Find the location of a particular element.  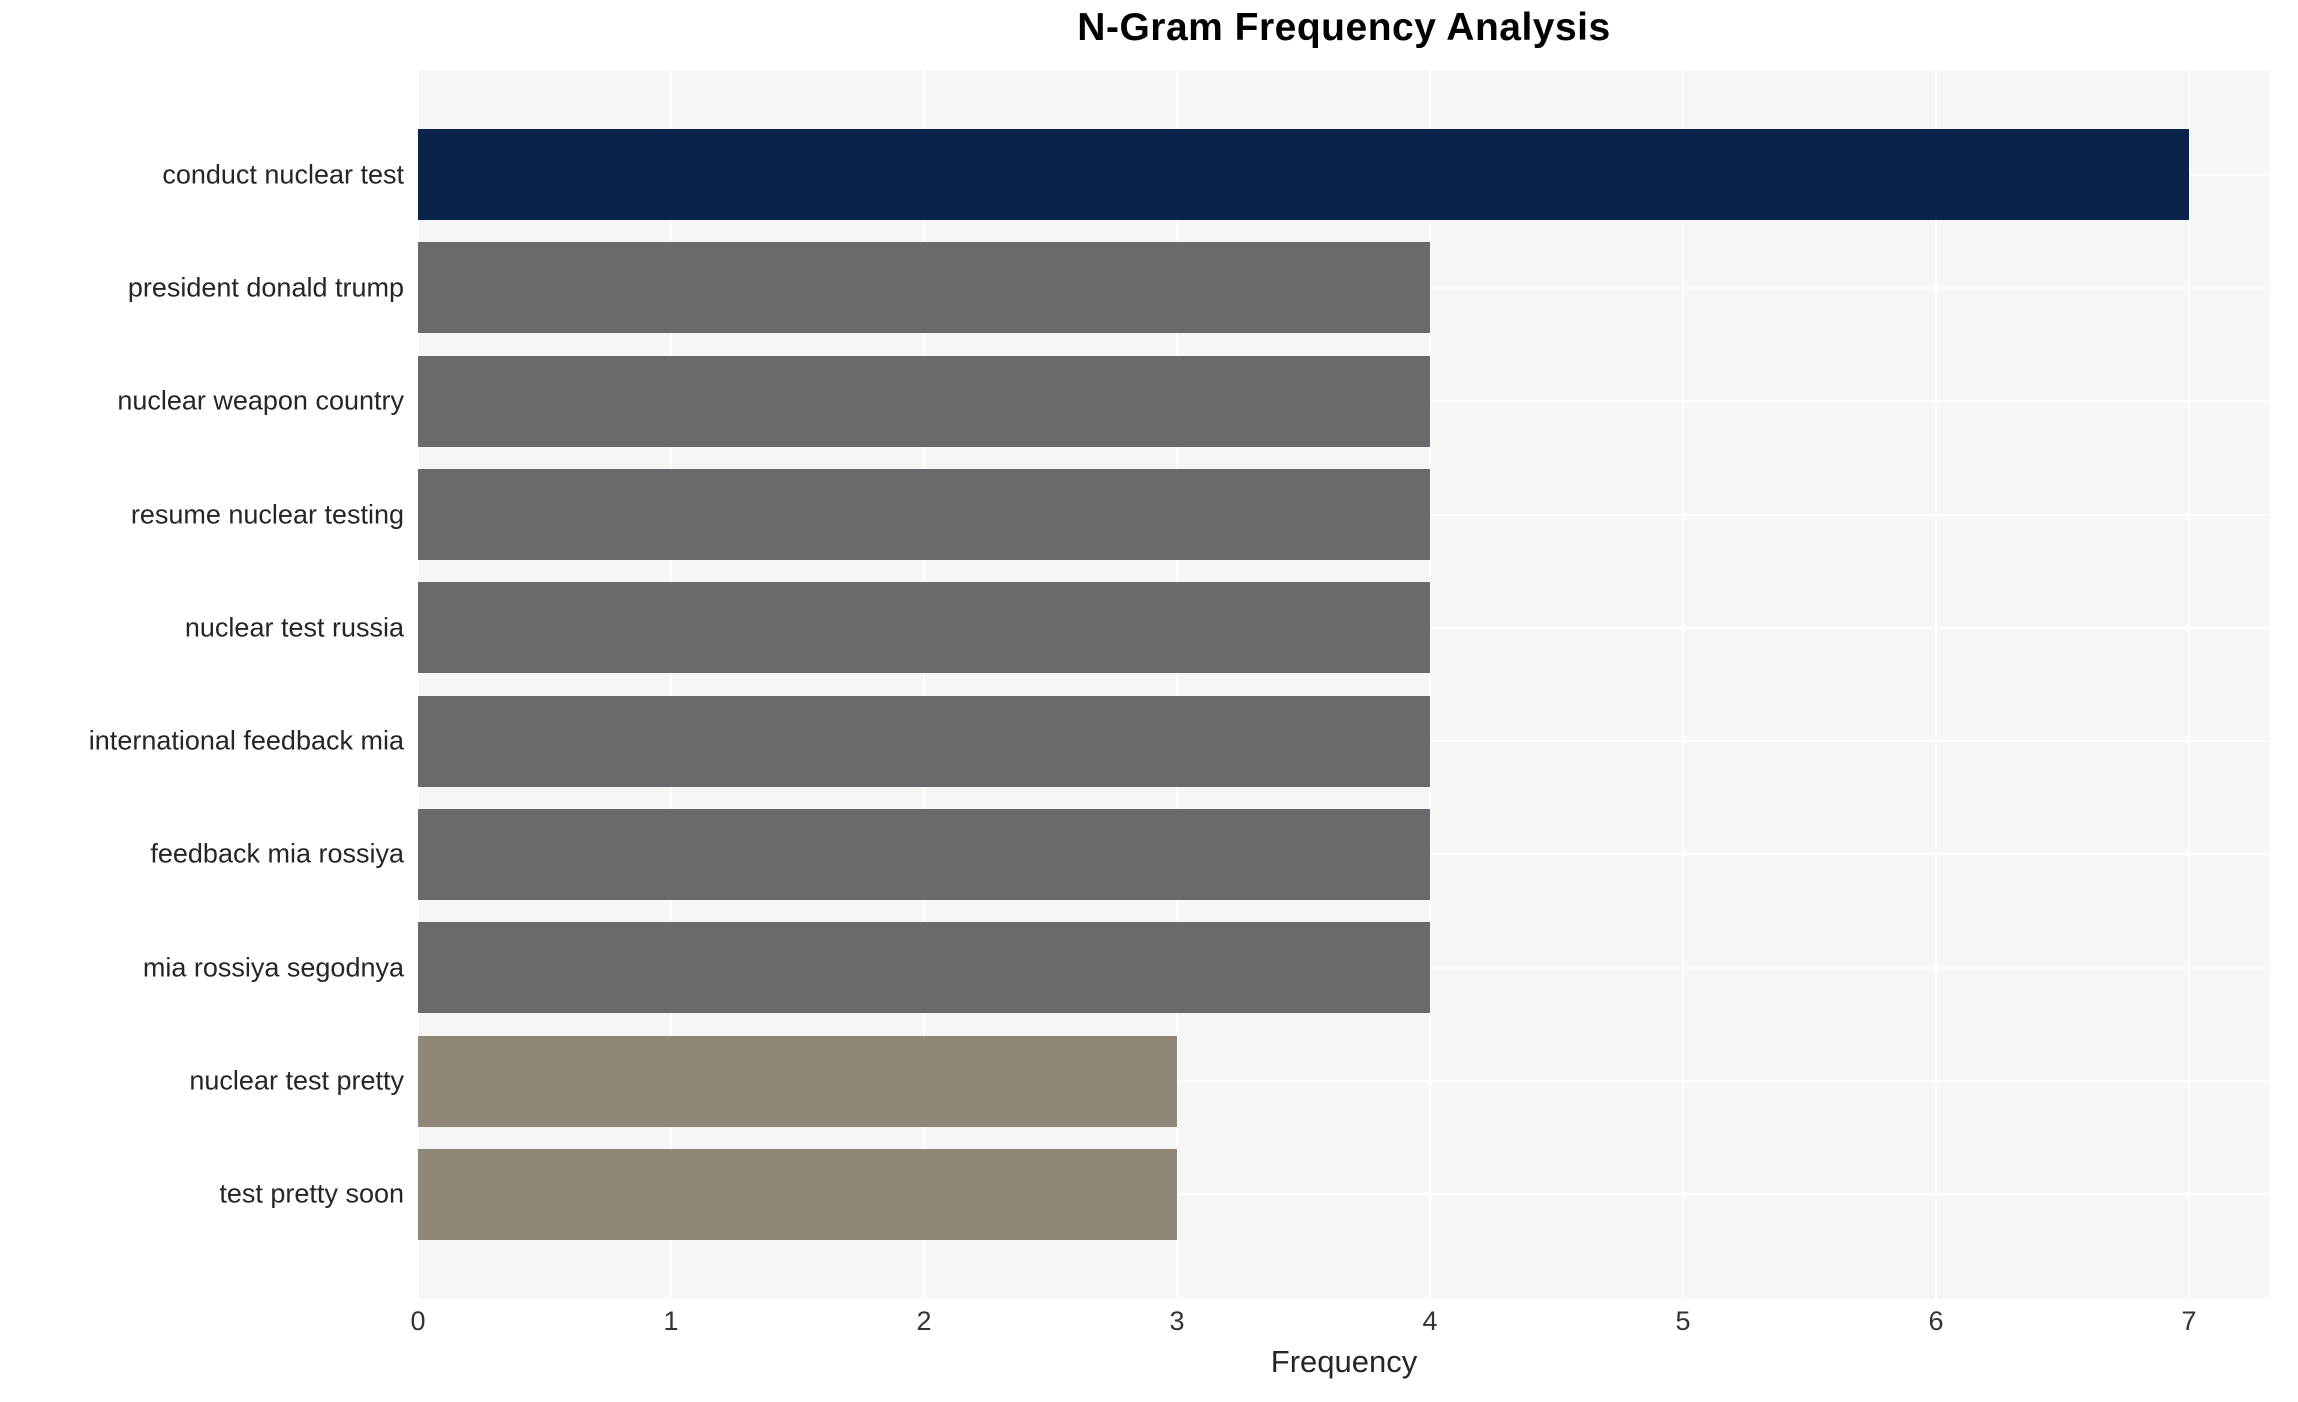

y-tick-label: nuclear test pretty is located at coordinates (296, 1080).